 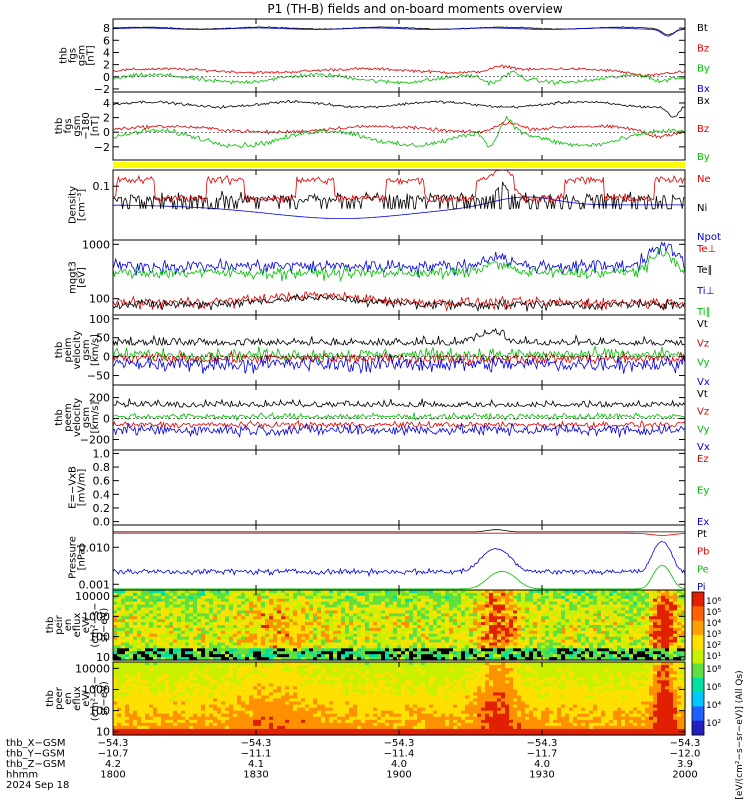 I want to click on y-axis-label: Pressure[nPa], so click(x=78, y=557).